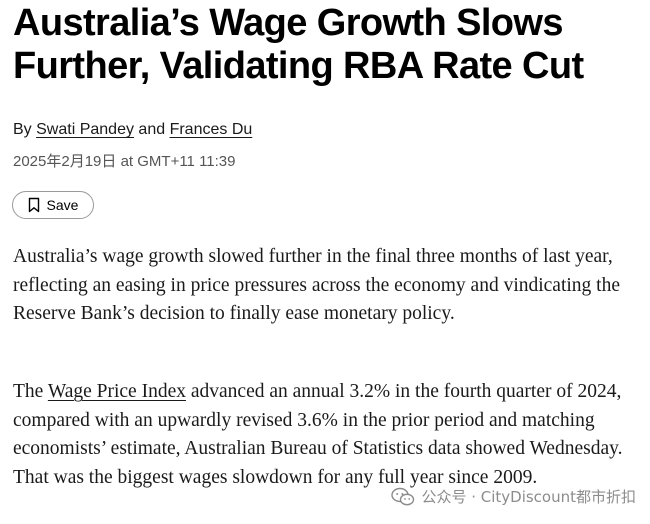  I want to click on watermark-text: 公众号 · CityDiscount都市折扣, so click(528, 497).